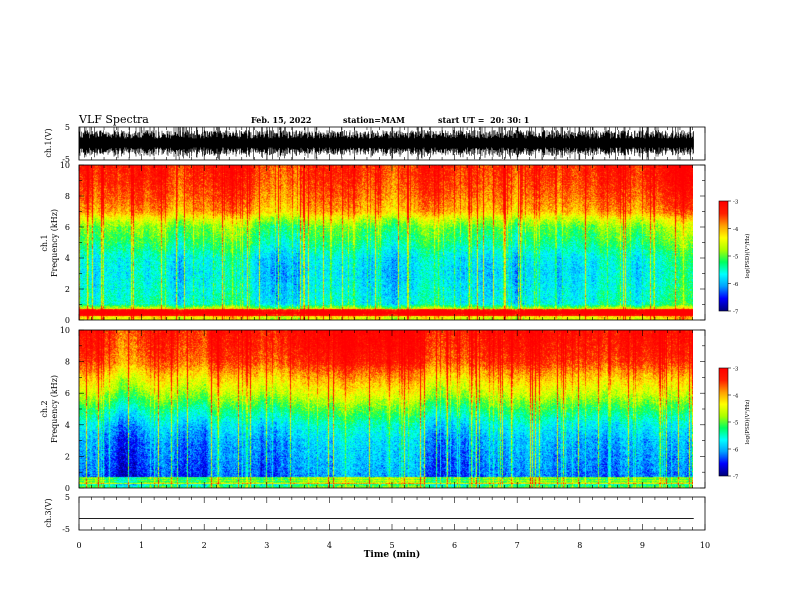  What do you see at coordinates (747, 422) in the screenshot?
I see `ch2-colorbar-label: log(PSD)(V²/Hz)` at bounding box center [747, 422].